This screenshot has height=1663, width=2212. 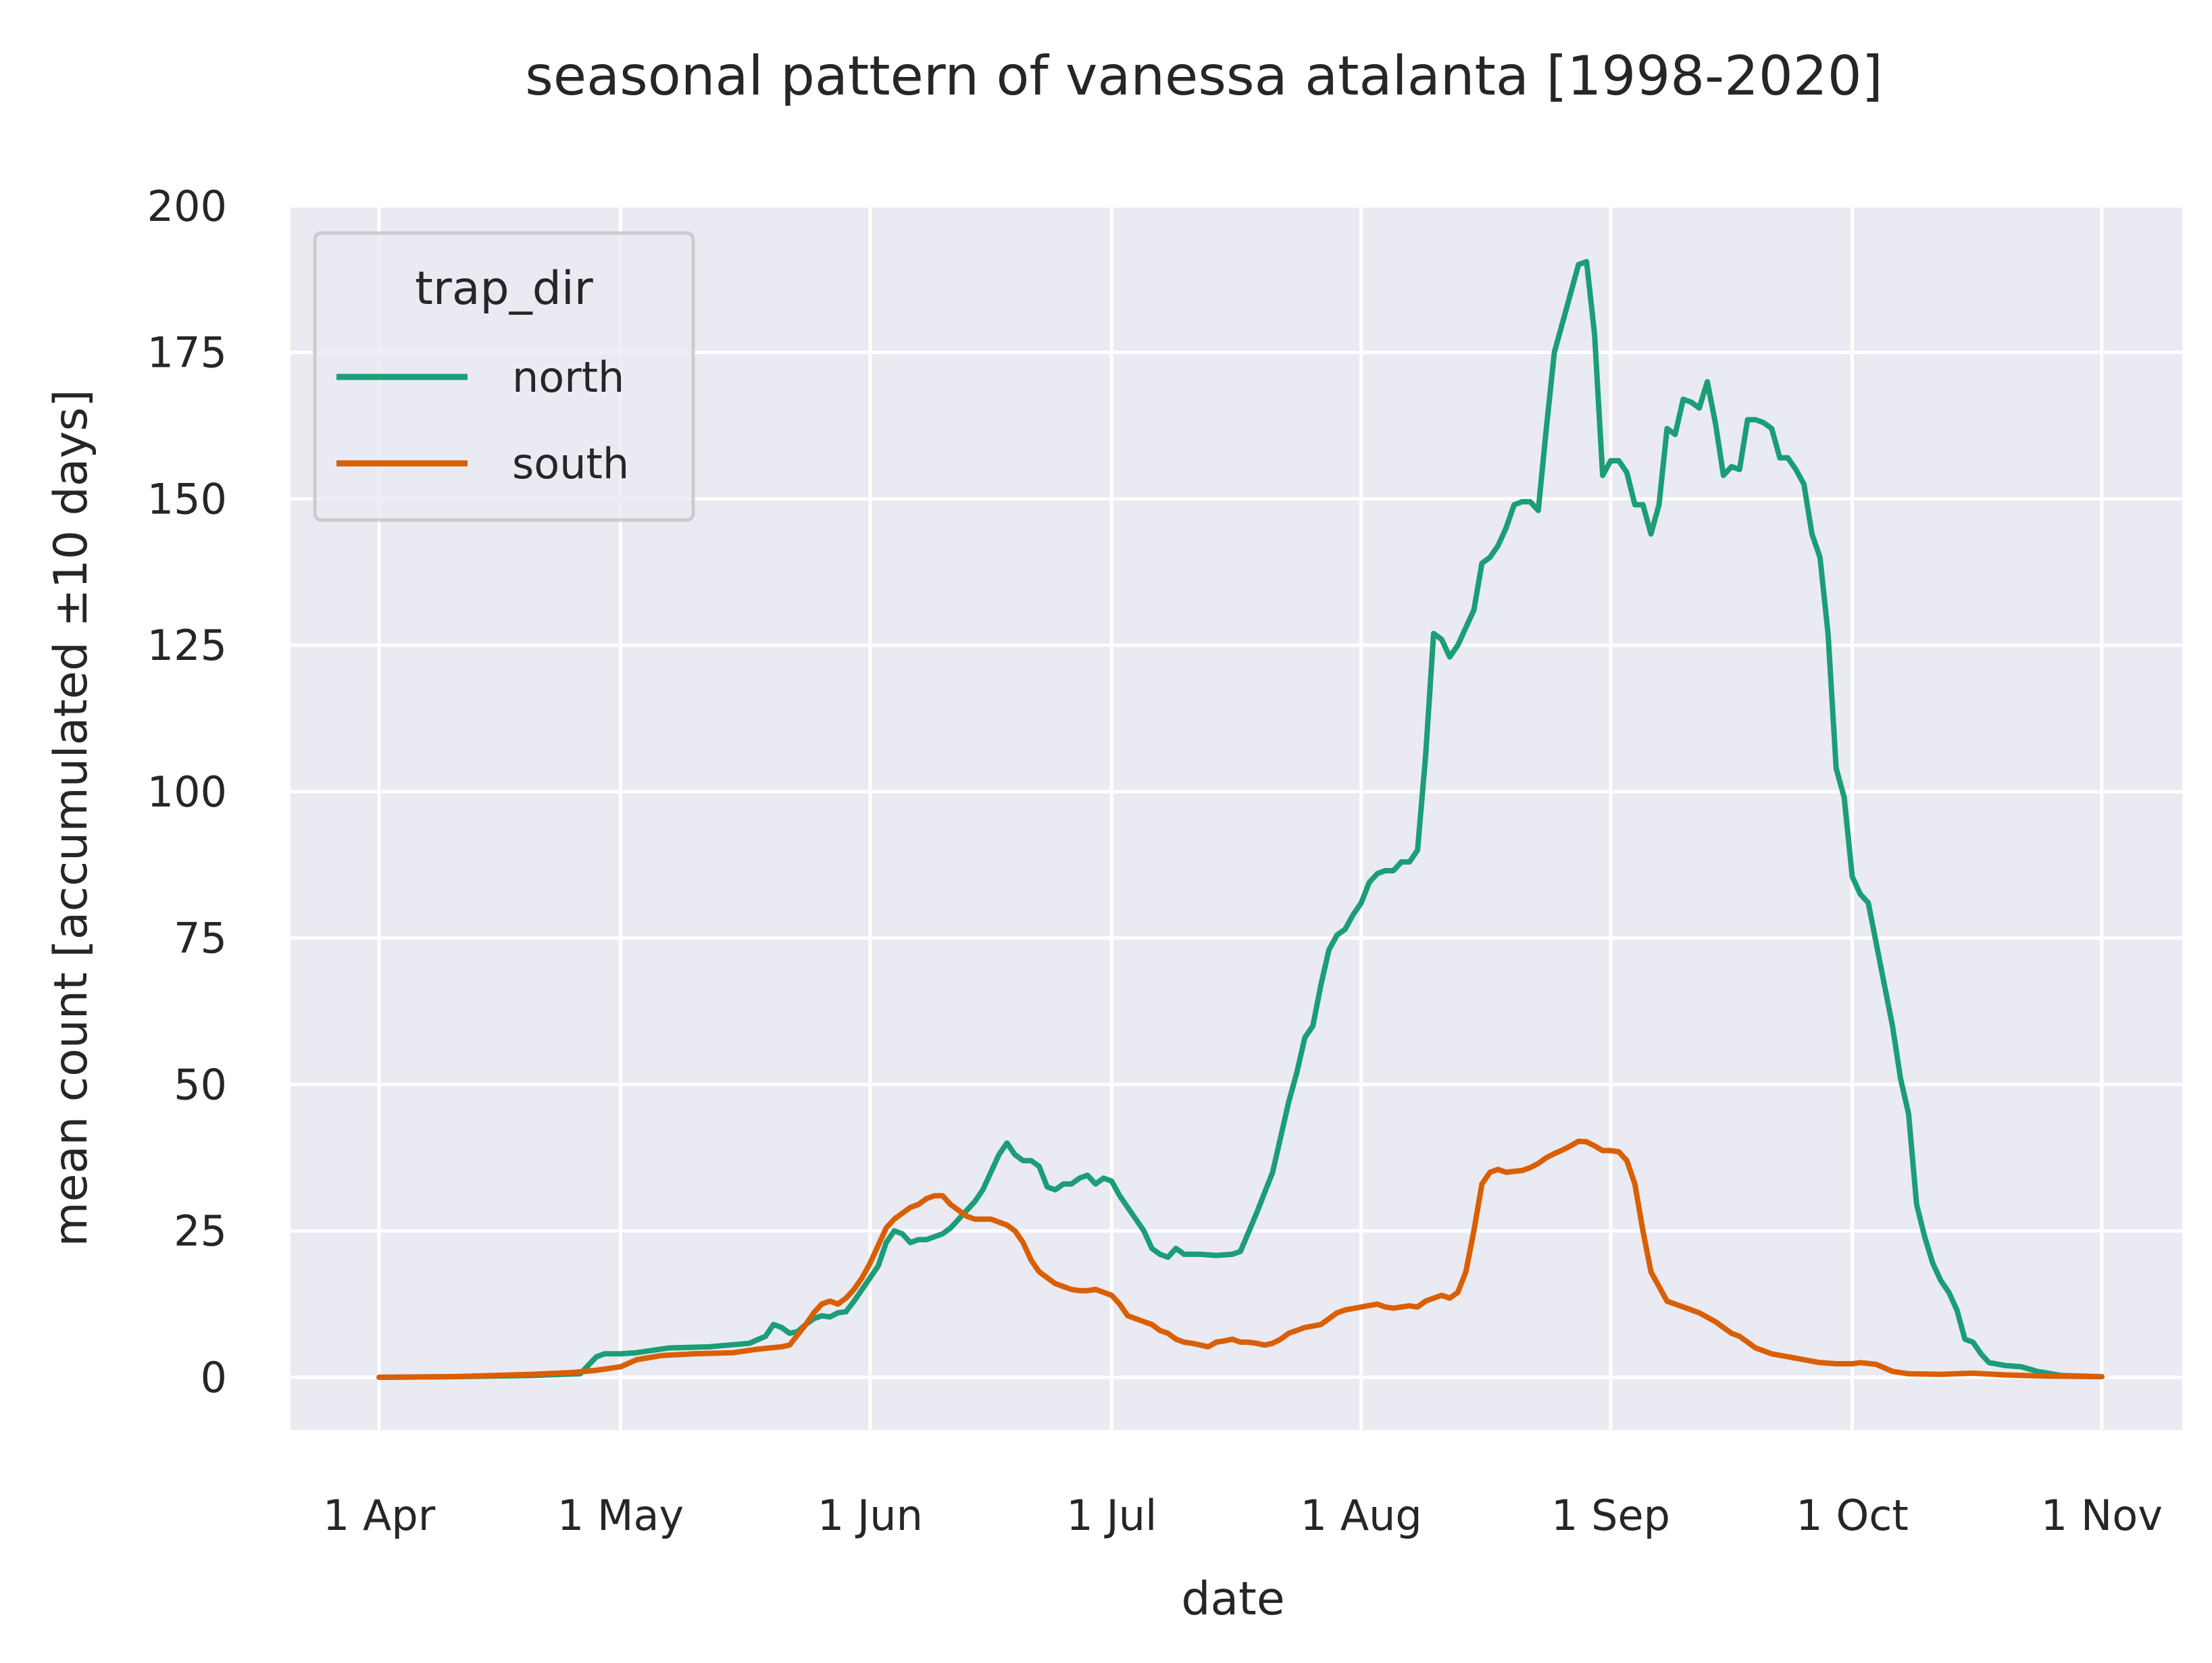 What do you see at coordinates (187, 498) in the screenshot?
I see `y-tick-label: 150` at bounding box center [187, 498].